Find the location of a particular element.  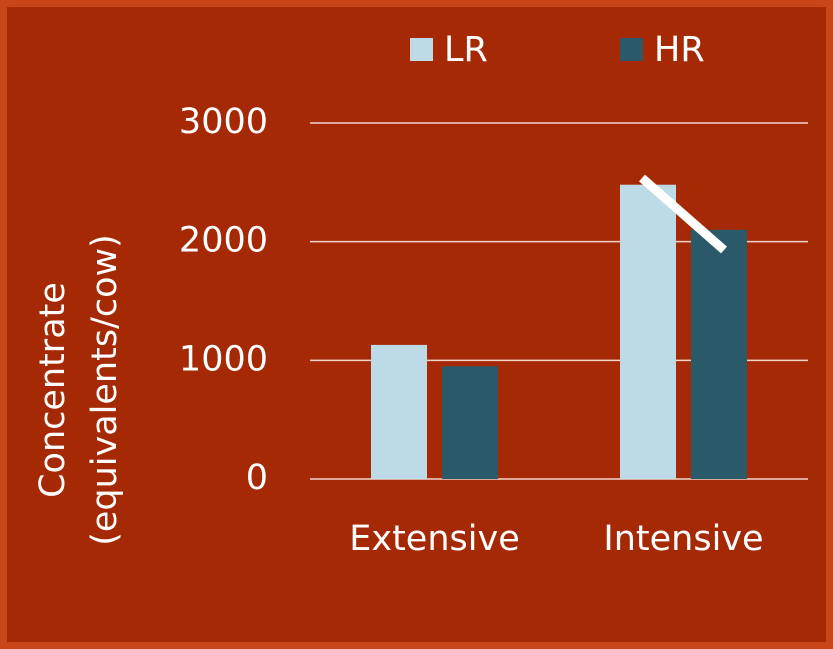

y-tick-label: 3000 is located at coordinates (223, 122).